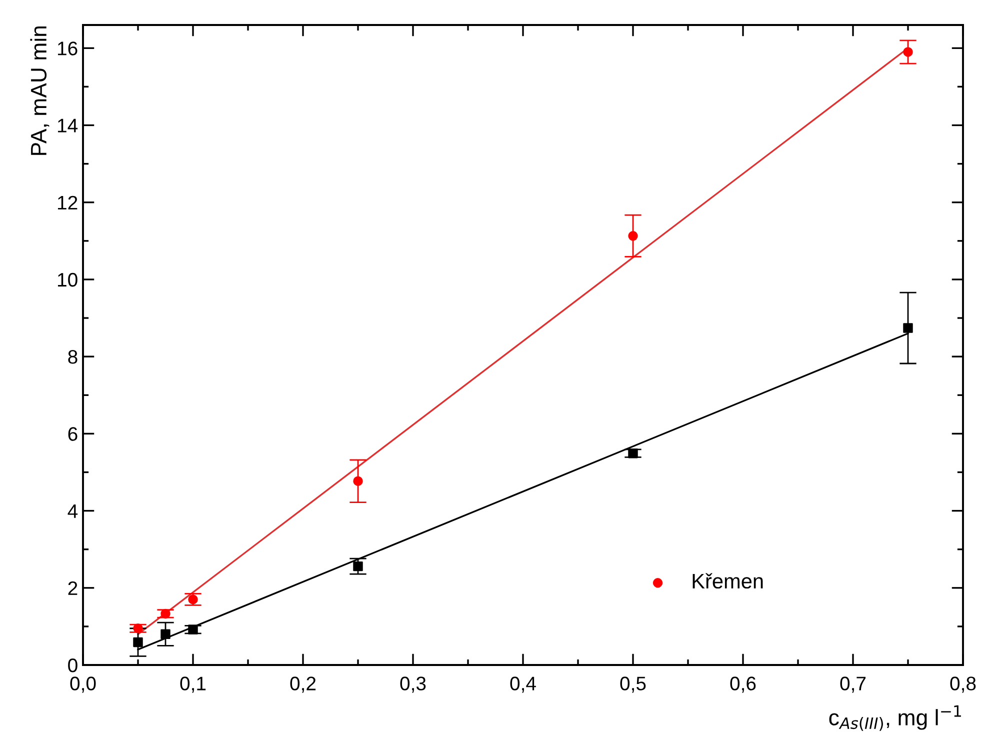 This screenshot has width=983, height=756. I want to click on y-tick-label: 4, so click(73, 511).